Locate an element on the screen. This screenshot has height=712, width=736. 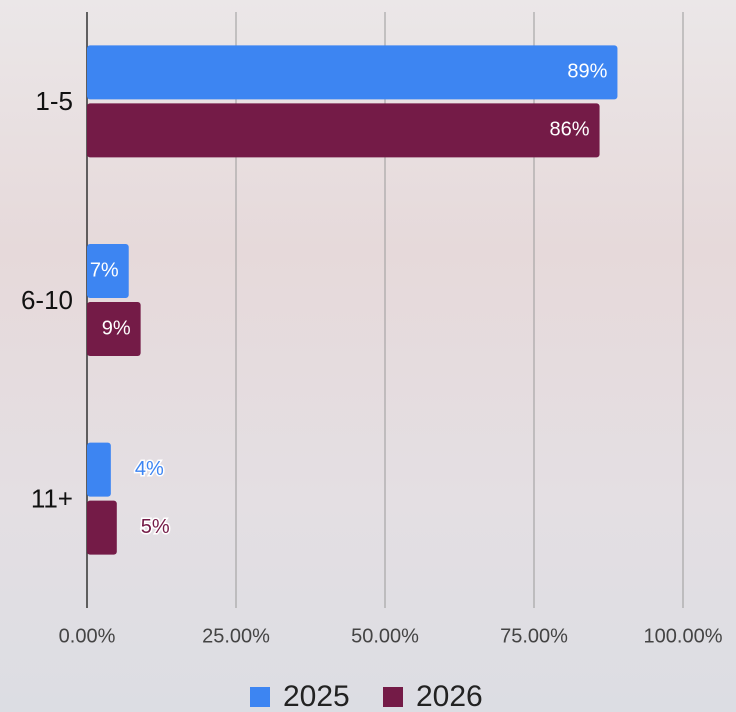
category-label: 1-5 is located at coordinates (54, 101).